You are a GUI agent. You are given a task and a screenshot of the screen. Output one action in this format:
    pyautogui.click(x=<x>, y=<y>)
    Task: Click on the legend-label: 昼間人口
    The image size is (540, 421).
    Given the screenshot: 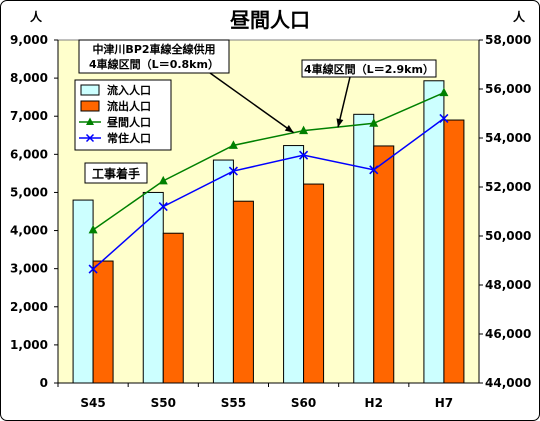 What is the action you would take?
    pyautogui.click(x=128, y=122)
    